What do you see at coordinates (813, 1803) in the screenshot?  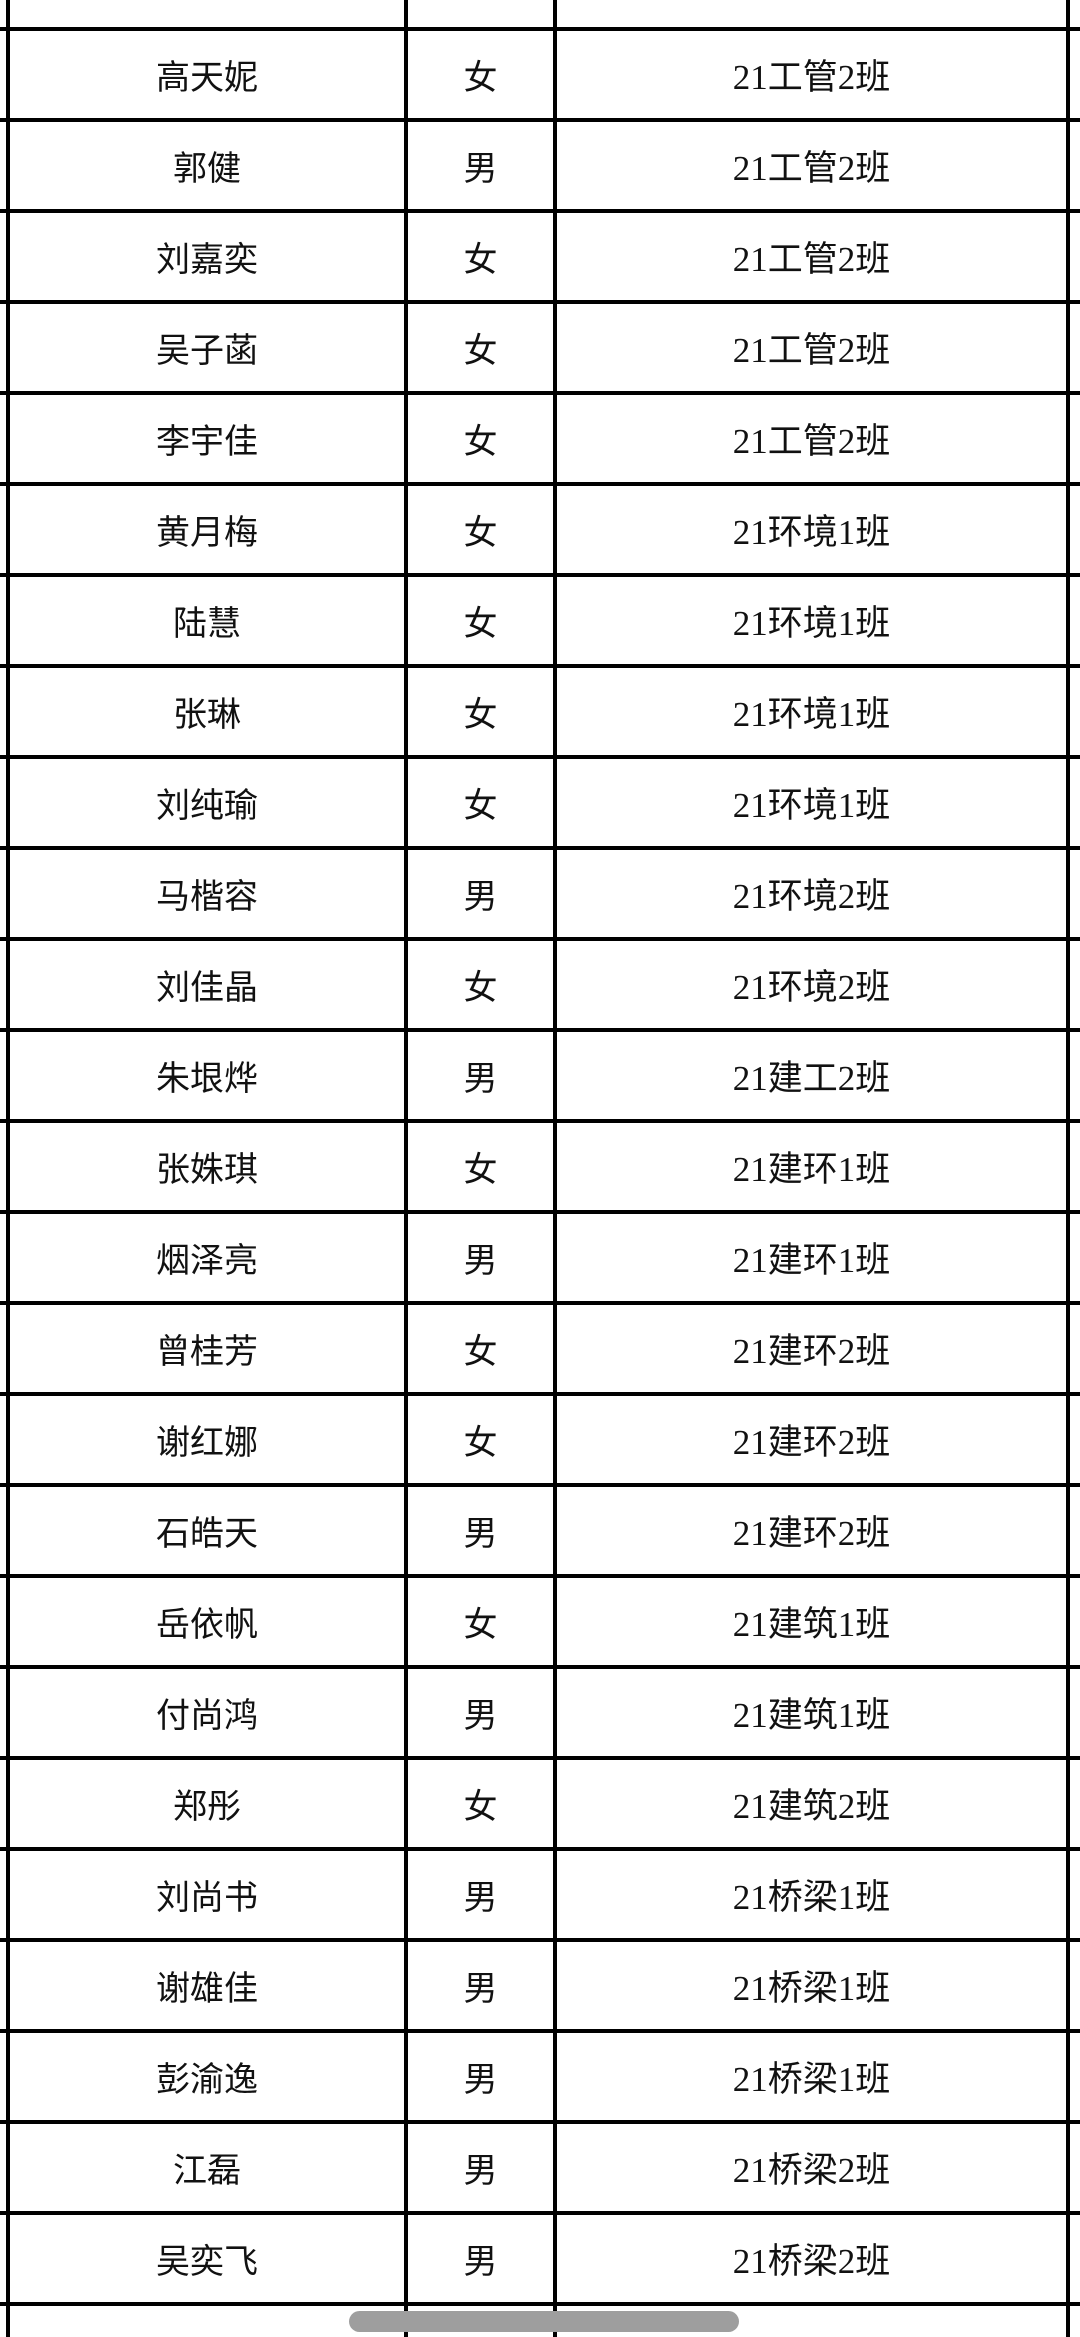 I see `student-class-cell: 21建筑2班` at bounding box center [813, 1803].